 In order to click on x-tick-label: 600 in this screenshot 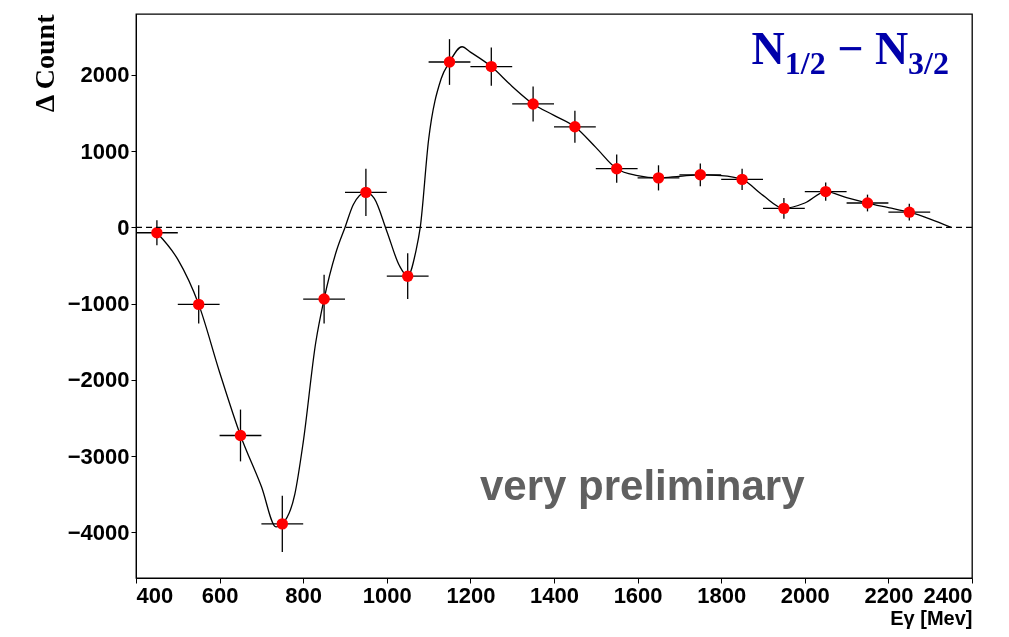, I will do `click(220, 595)`.